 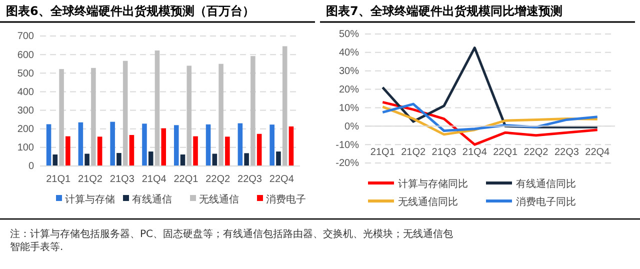 What do you see at coordinates (349, 90) in the screenshot?
I see `y-tick-label: 20%` at bounding box center [349, 90].